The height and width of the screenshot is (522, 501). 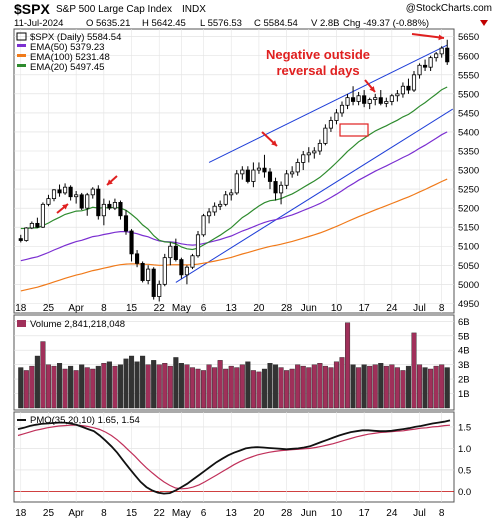 What do you see at coordinates (49, 308) in the screenshot?
I see `x-tick-label: 25` at bounding box center [49, 308].